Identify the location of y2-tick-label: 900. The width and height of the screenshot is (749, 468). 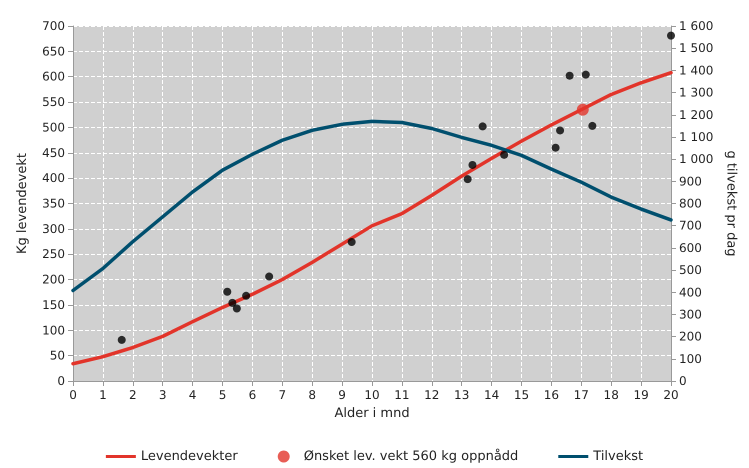
(690, 181).